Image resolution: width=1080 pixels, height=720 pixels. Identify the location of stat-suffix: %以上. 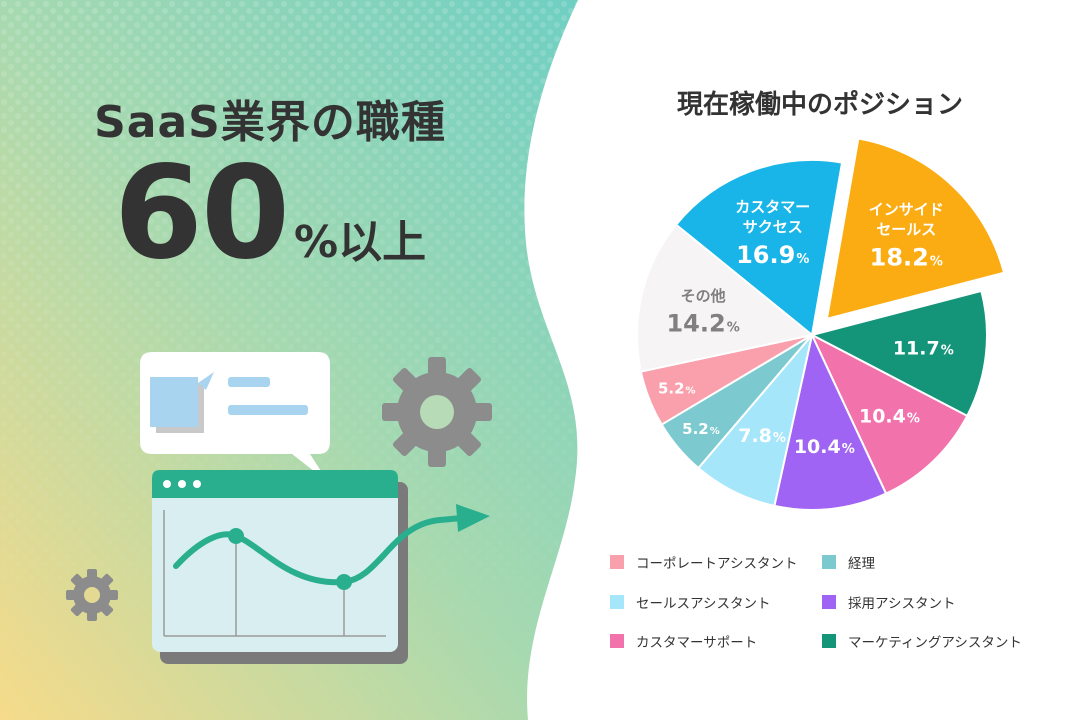
(360, 242).